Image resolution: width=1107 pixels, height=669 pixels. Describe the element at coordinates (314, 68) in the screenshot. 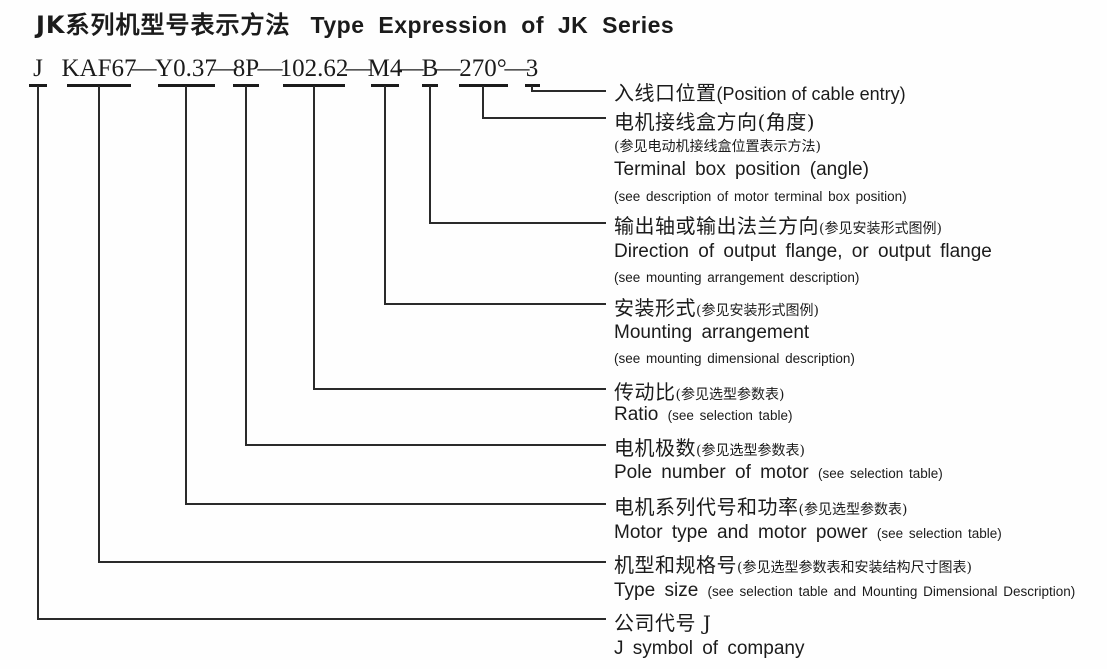

I see `code-segment-ratio: 102.62` at that location.